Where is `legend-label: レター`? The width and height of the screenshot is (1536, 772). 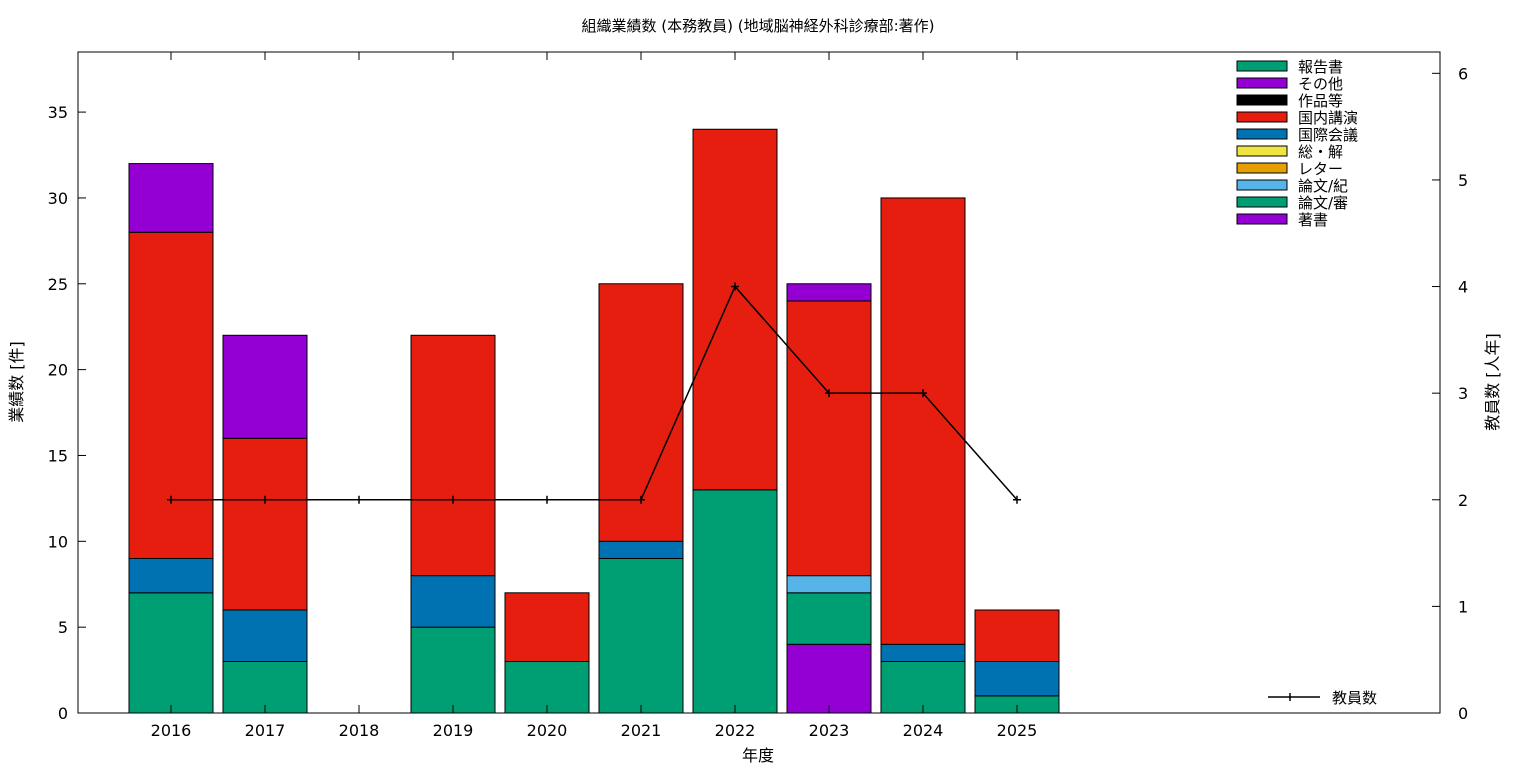
legend-label: レター is located at coordinates (1320, 169).